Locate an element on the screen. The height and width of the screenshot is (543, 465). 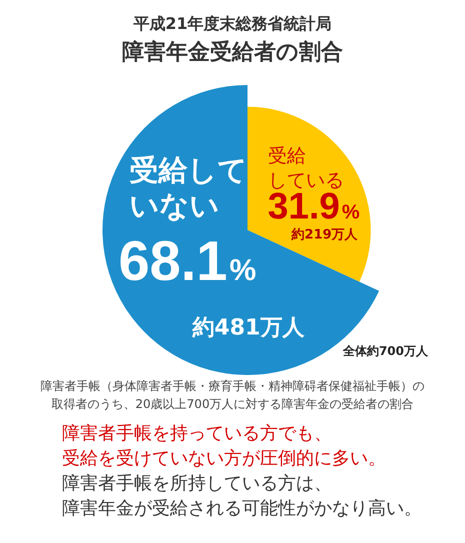
text: 障害者手帳を所持している方は、障害年金が受給される可能性がかなり高い。 is located at coordinates (242, 496).